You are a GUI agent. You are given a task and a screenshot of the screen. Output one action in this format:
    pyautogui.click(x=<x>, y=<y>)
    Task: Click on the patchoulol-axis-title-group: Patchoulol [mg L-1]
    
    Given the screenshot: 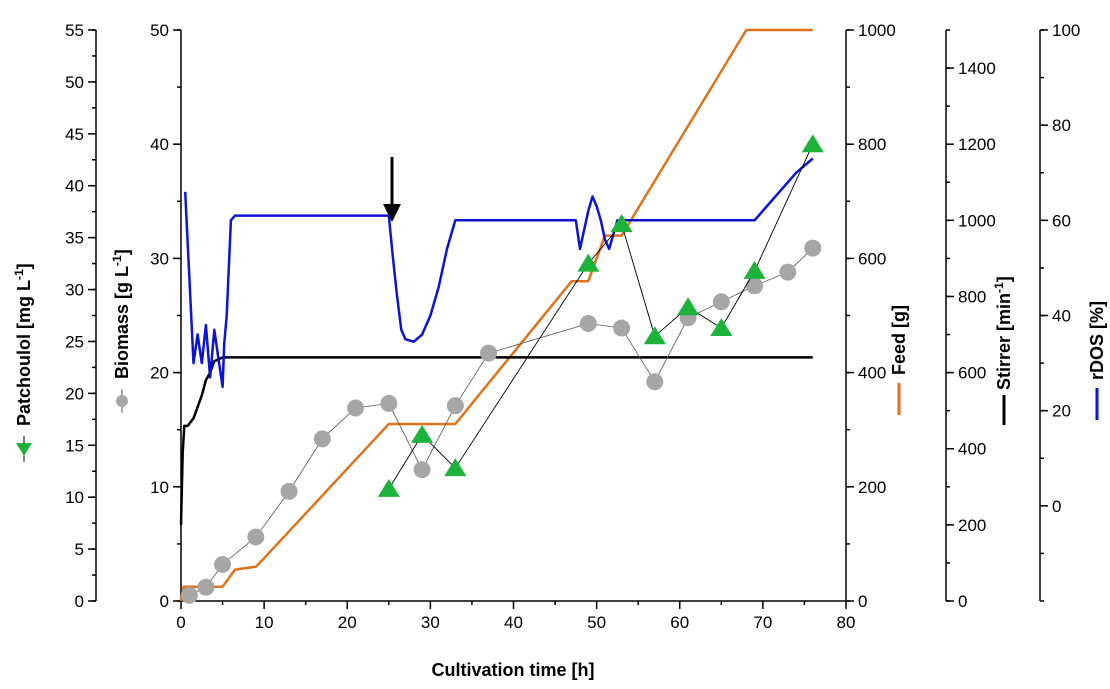 What is the action you would take?
    pyautogui.click(x=23, y=362)
    